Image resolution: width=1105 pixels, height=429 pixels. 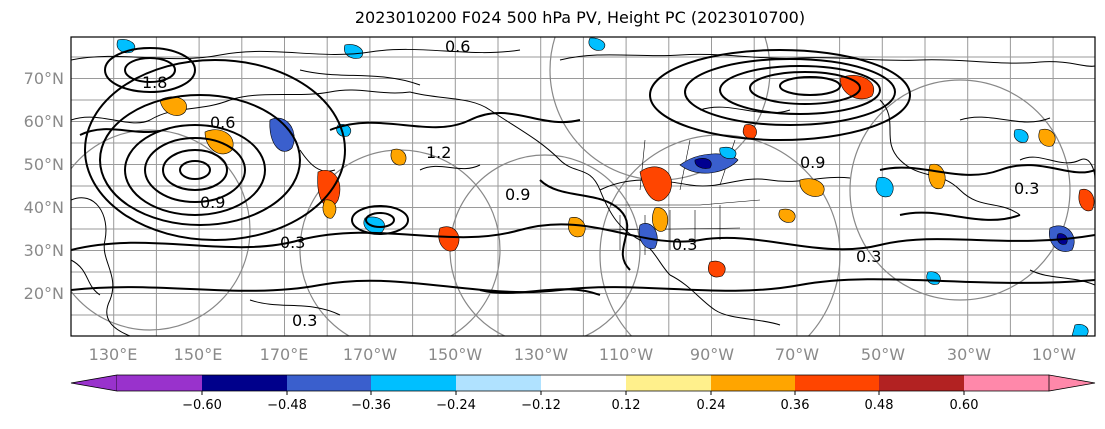 I want to click on latitude-tick-labels: 70°N 60°N 50°N 40°N 30°N 20°N, so click(x=44, y=186).